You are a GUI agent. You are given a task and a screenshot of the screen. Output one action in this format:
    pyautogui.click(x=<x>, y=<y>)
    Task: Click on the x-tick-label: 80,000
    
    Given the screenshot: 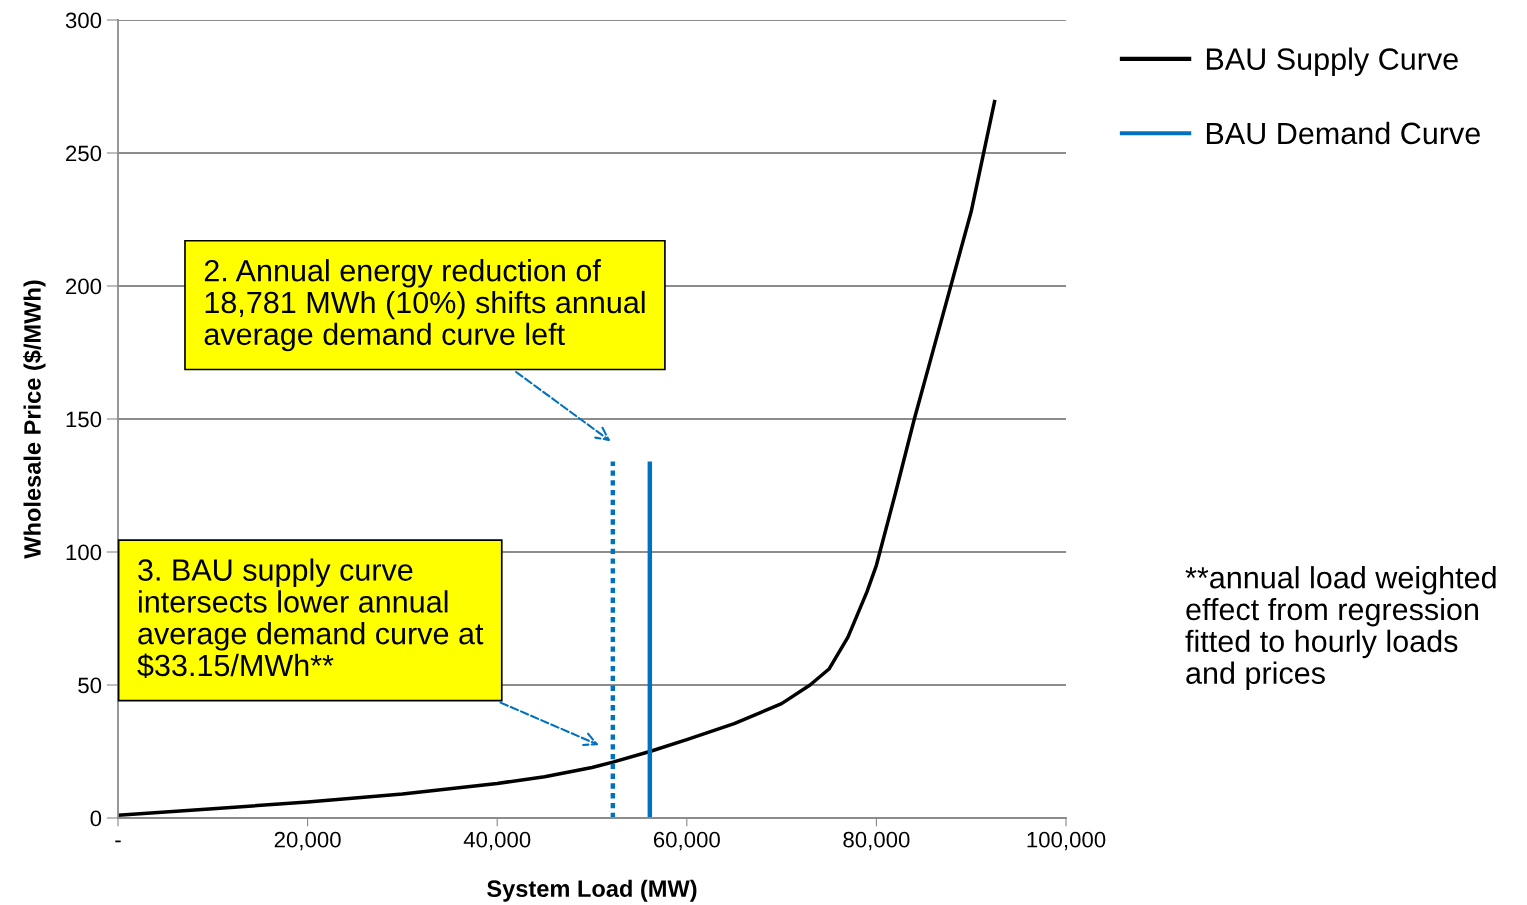 What is the action you would take?
    pyautogui.click(x=876, y=841)
    